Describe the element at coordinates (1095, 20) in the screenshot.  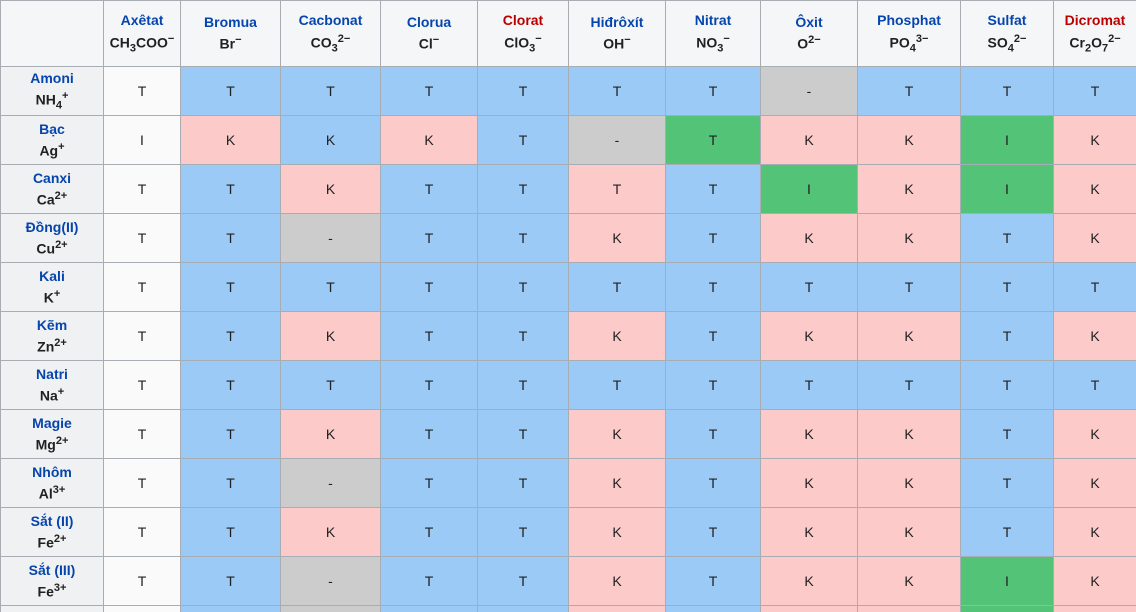
I see `anion-link: Dicromat` at that location.